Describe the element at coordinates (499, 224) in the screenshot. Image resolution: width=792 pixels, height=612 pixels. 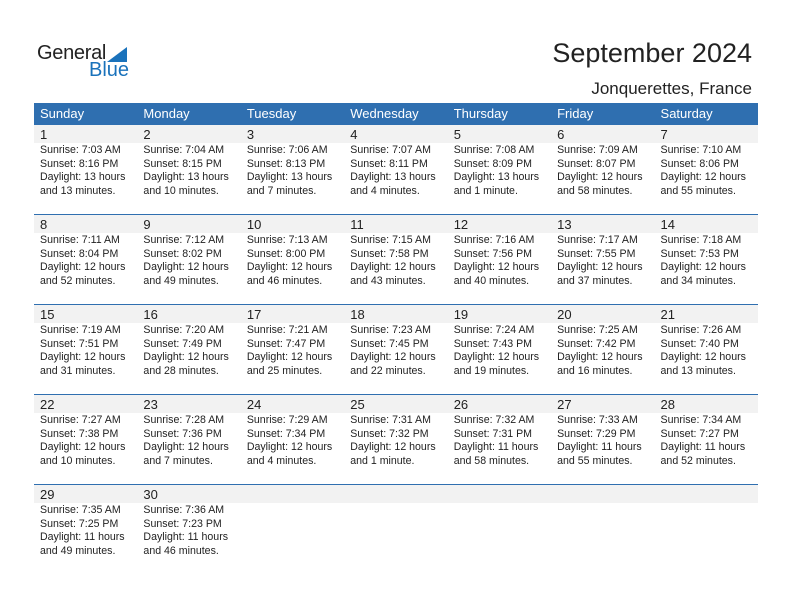
I see `day-number: 12` at that location.